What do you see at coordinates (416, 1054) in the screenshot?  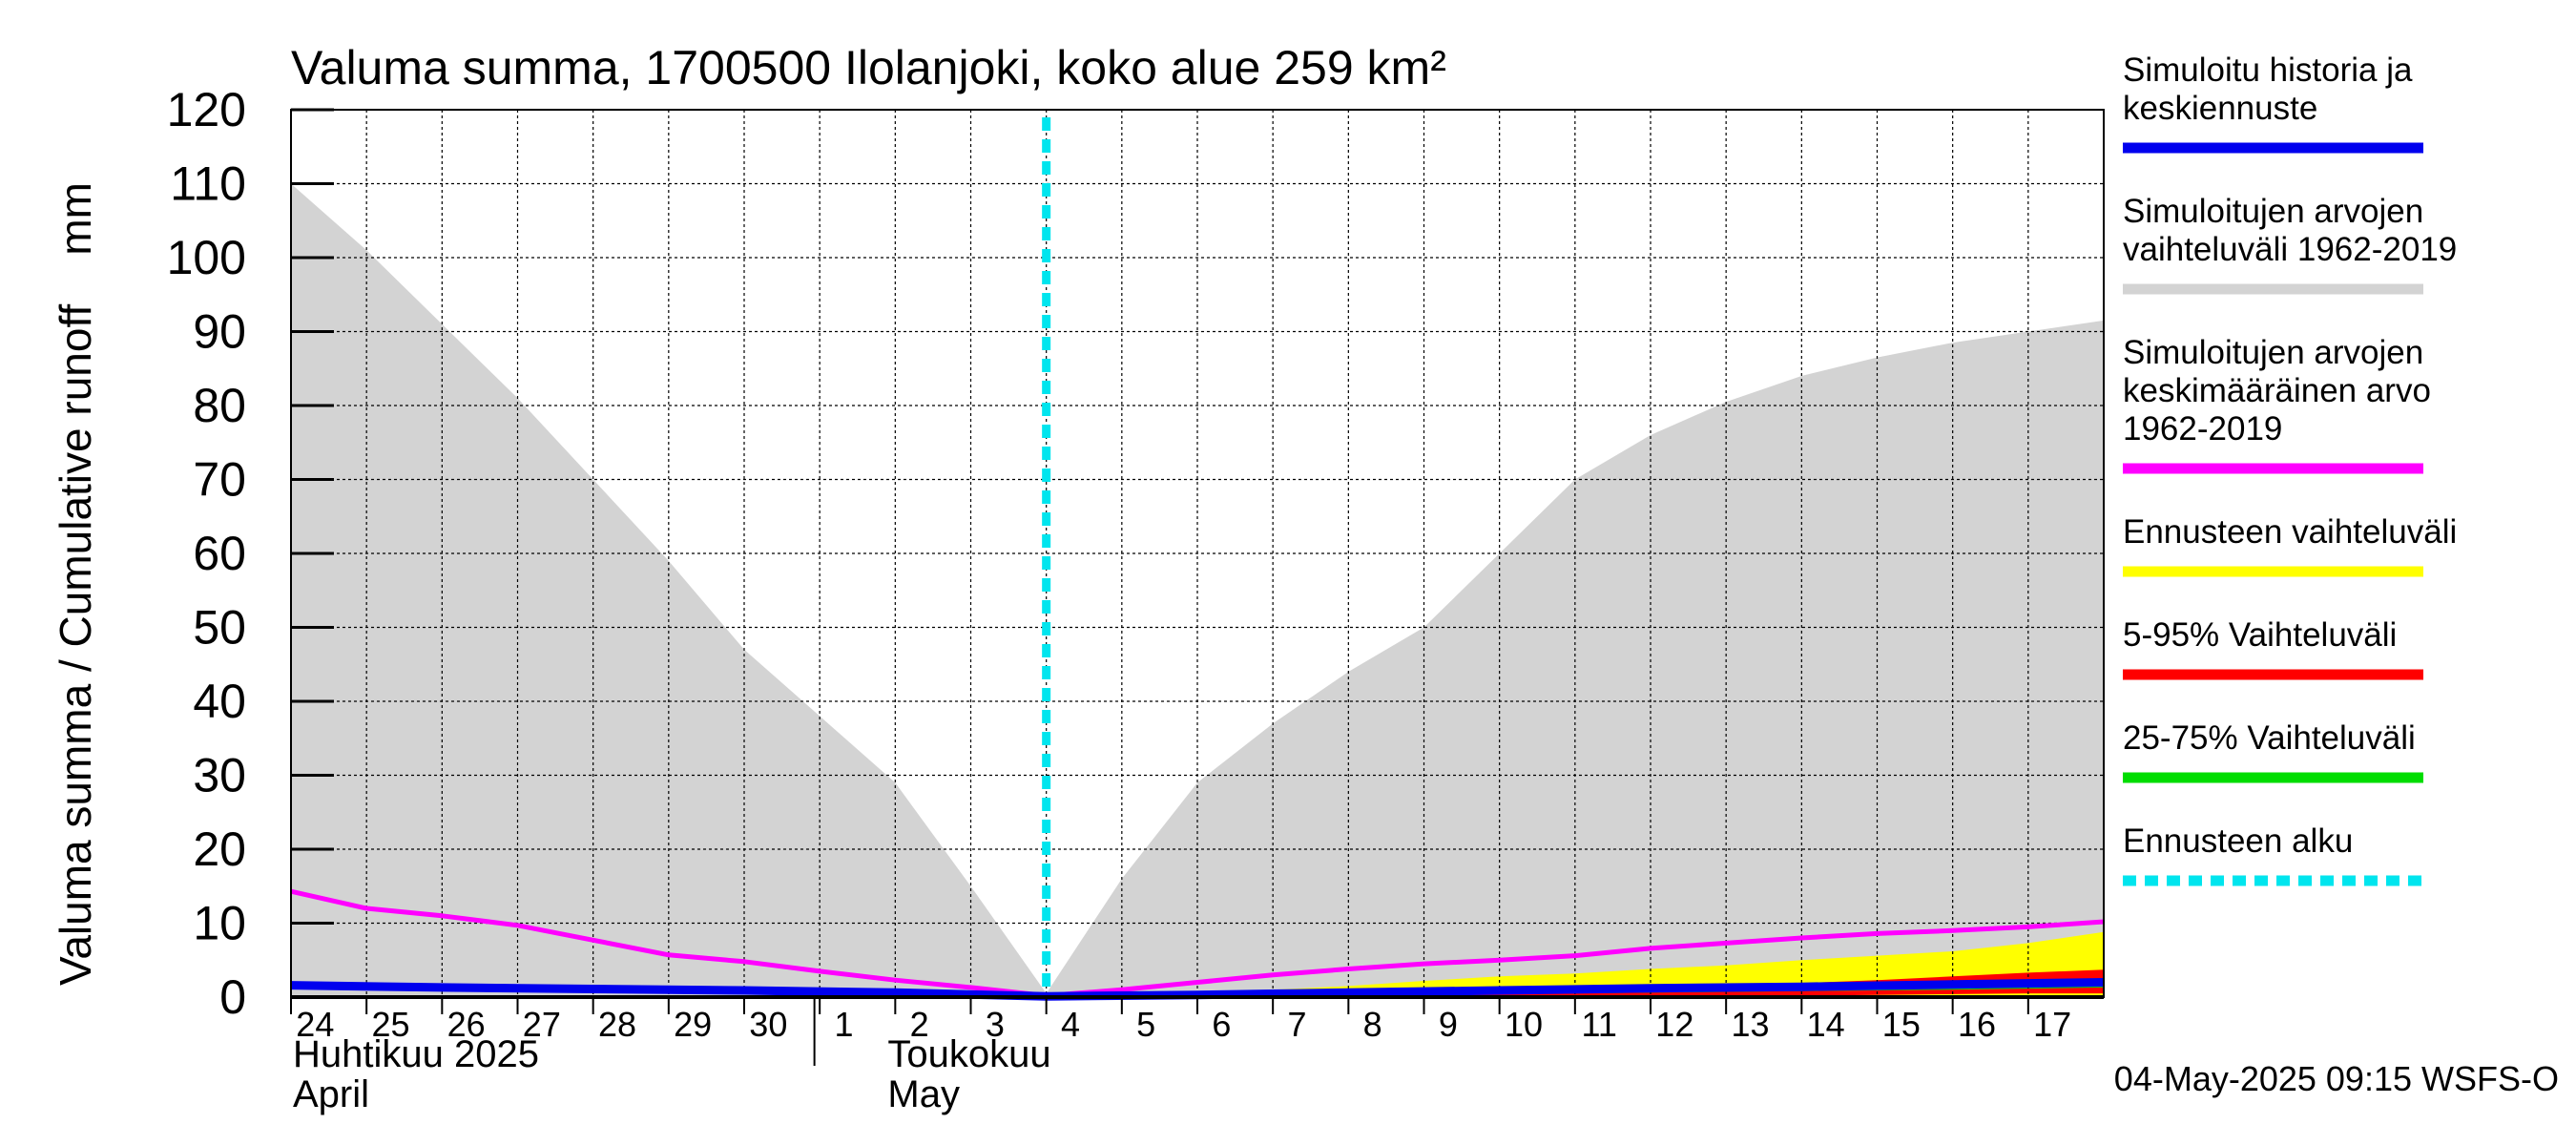 I see `month-label-fi: Huhtikuu 2025` at bounding box center [416, 1054].